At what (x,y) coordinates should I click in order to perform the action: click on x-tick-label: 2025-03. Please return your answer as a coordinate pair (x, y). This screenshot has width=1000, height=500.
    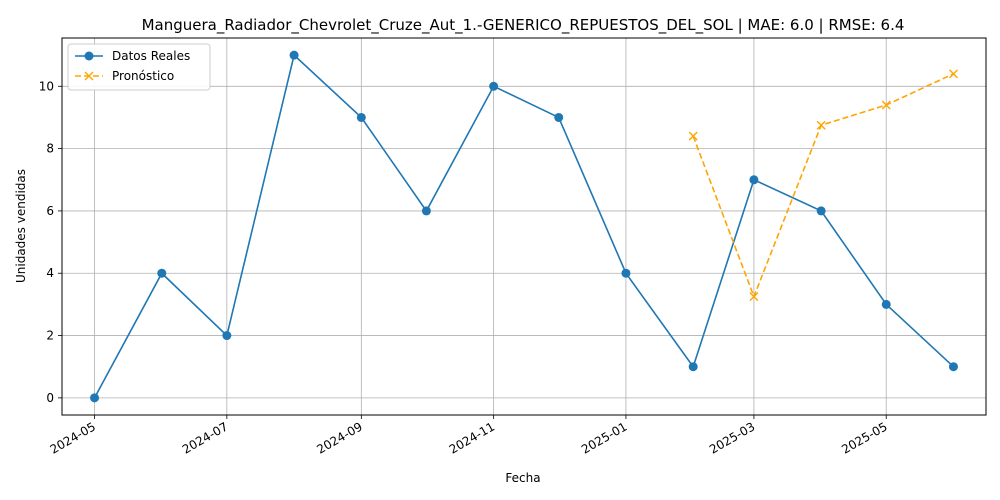
    Looking at the image, I should click on (732, 437).